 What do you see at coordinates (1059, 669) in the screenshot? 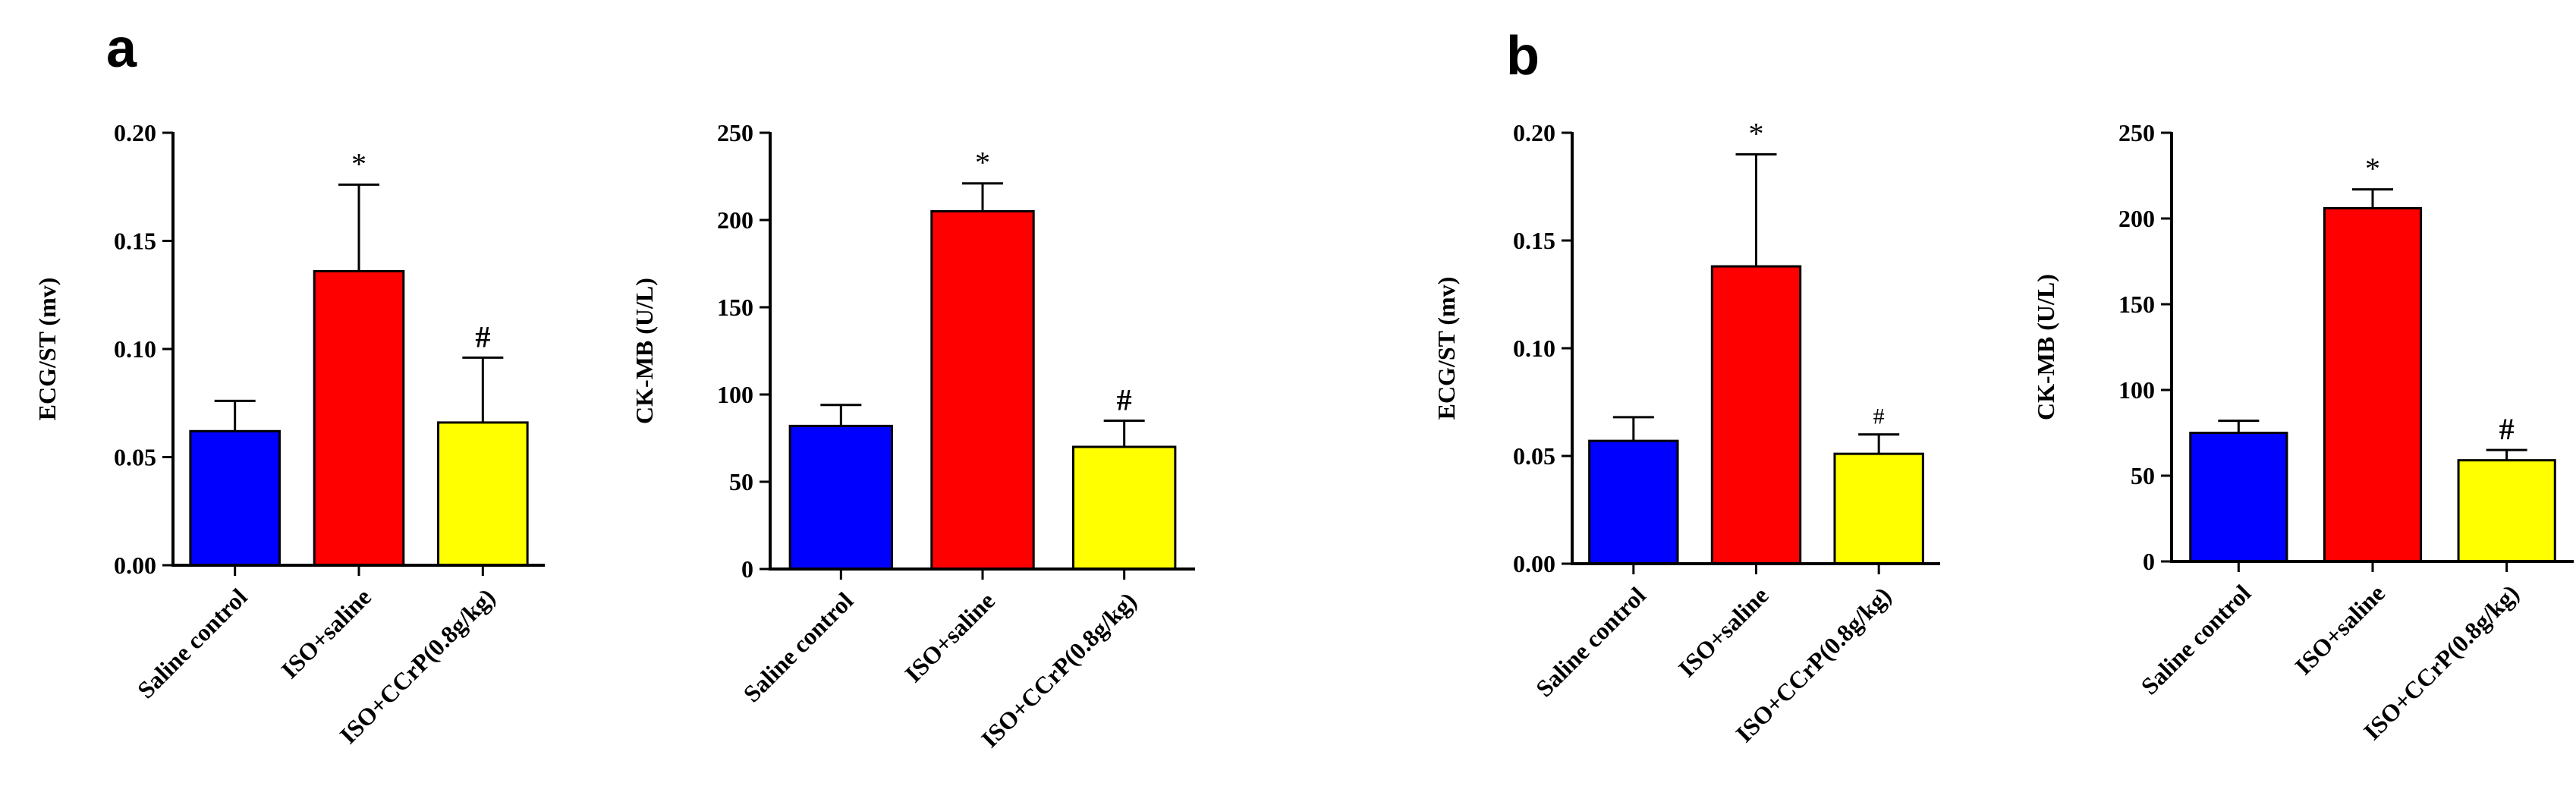
I see `category-label: ISO+CCrP(0.8g/kg)` at bounding box center [1059, 669].